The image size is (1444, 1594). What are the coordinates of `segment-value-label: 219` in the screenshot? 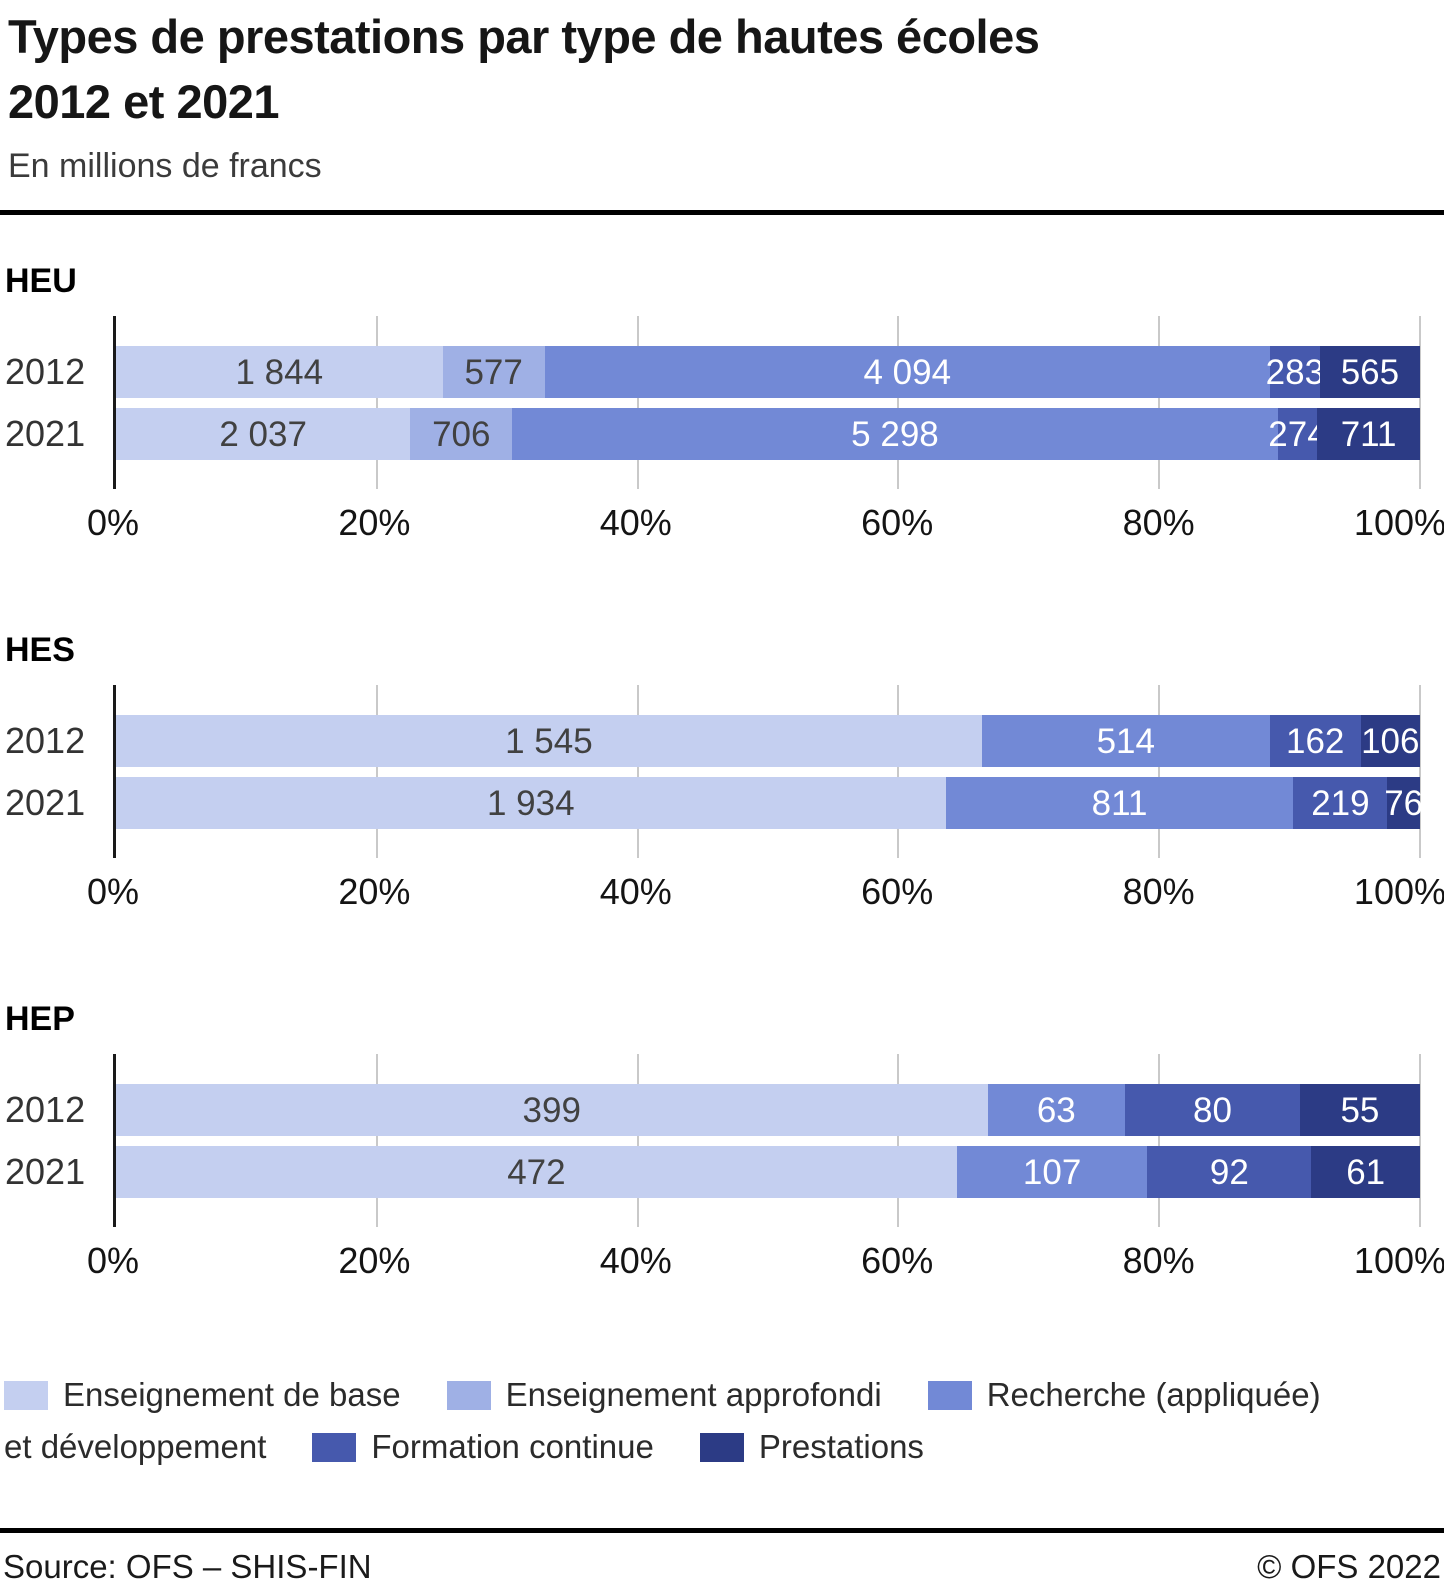 It's located at (1340, 803).